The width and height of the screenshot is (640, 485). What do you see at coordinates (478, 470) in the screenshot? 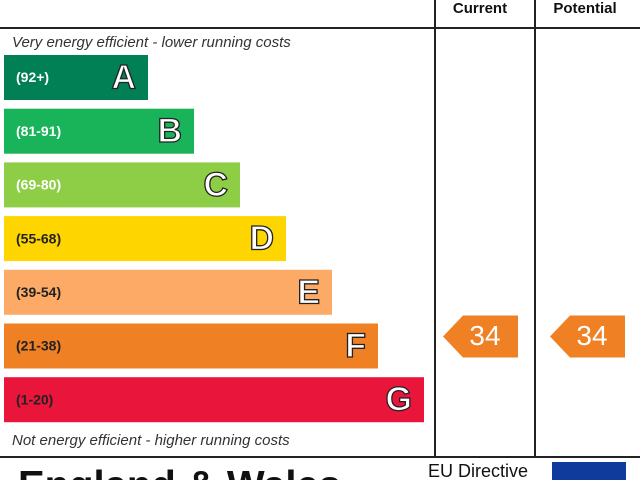
I see `directive: EU Directive` at bounding box center [478, 470].